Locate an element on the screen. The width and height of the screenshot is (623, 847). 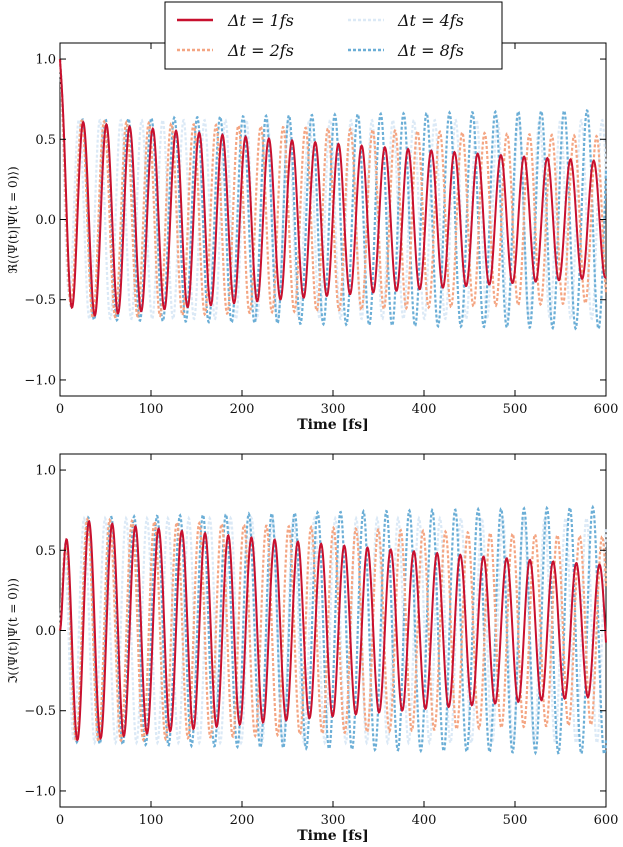
imag-xtick-label: 500 is located at coordinates (515, 820).